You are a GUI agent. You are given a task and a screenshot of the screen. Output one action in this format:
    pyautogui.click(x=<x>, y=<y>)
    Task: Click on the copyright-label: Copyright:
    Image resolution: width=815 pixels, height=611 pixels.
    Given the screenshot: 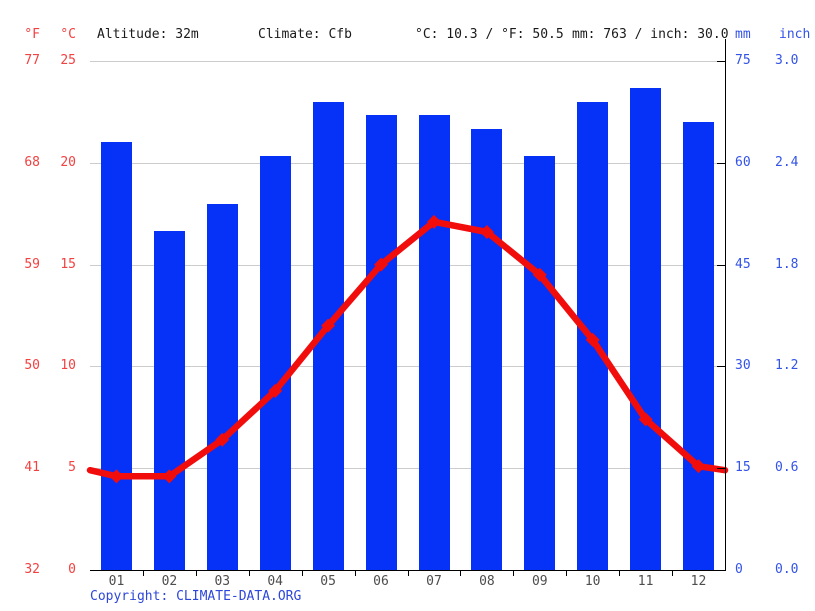 What is the action you would take?
    pyautogui.click(x=129, y=596)
    